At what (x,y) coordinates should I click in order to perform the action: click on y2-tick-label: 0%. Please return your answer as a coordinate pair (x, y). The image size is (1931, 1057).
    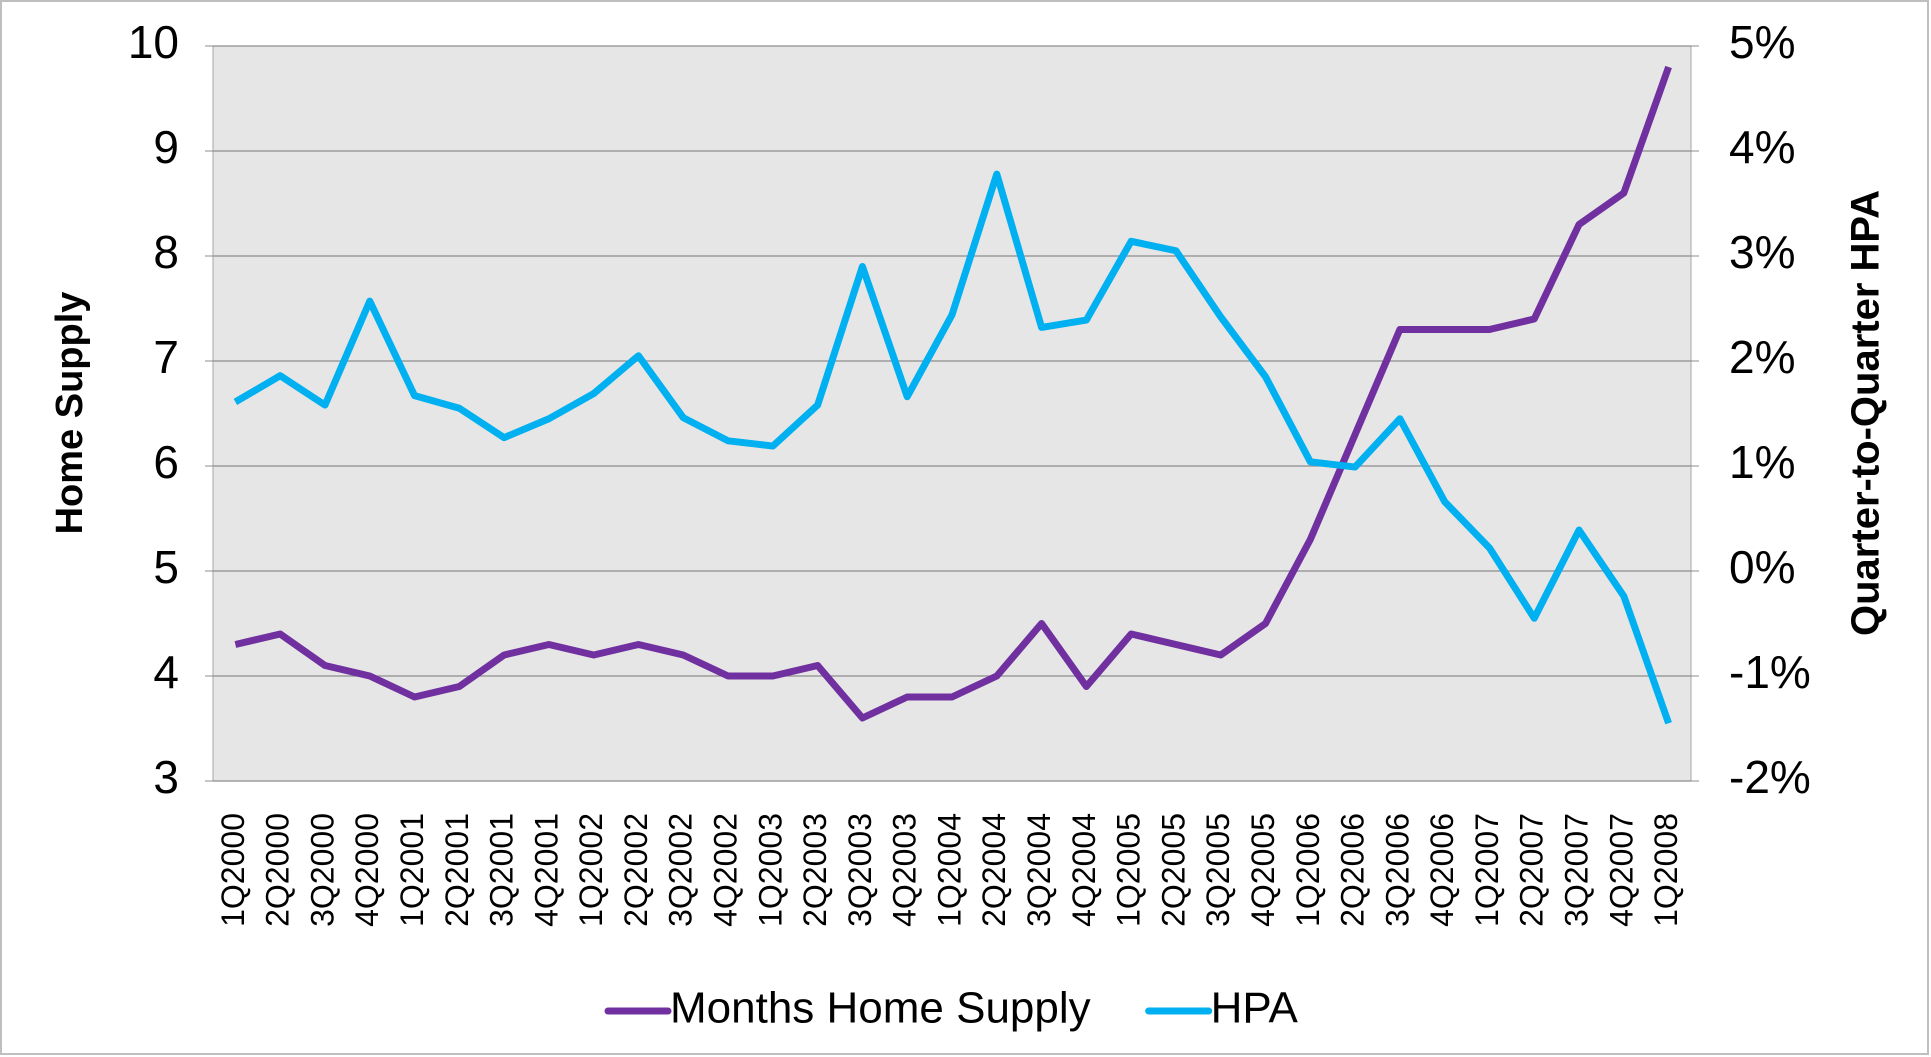
    Looking at the image, I should click on (1762, 567).